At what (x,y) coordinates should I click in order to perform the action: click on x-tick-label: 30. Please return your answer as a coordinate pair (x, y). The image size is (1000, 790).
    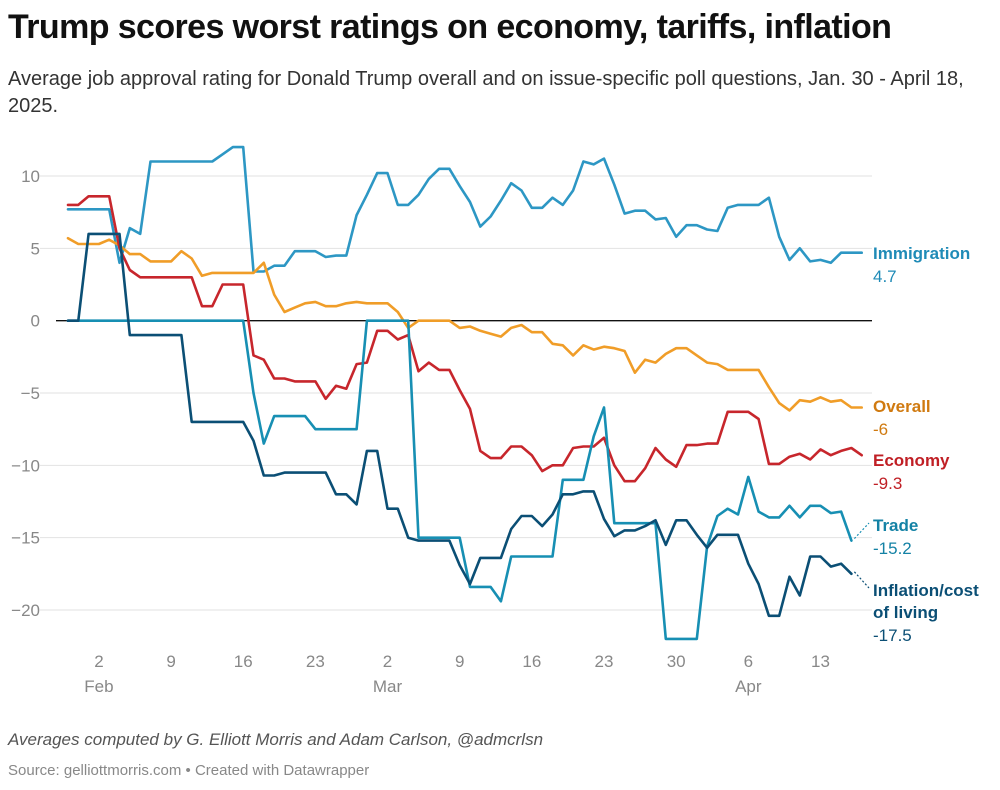
    Looking at the image, I should click on (676, 661).